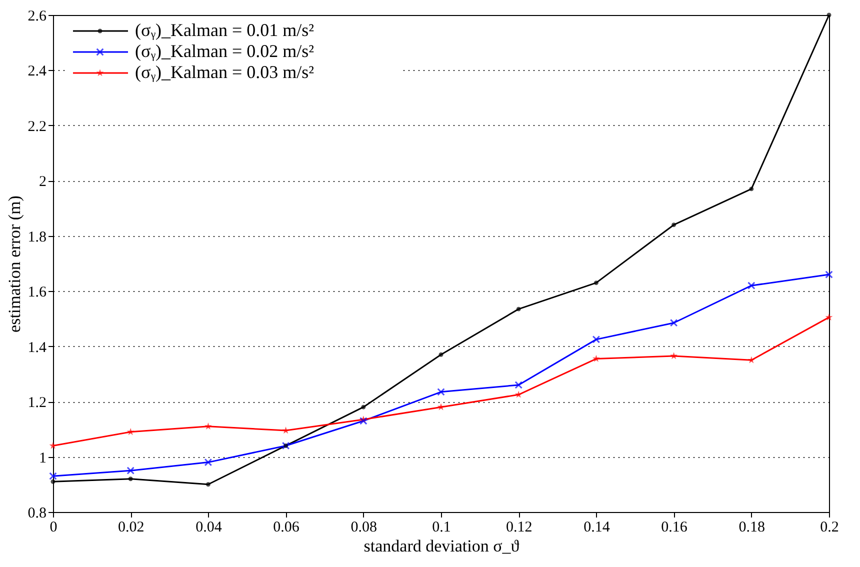  I want to click on y-tick-label: 1.4, so click(37, 348).